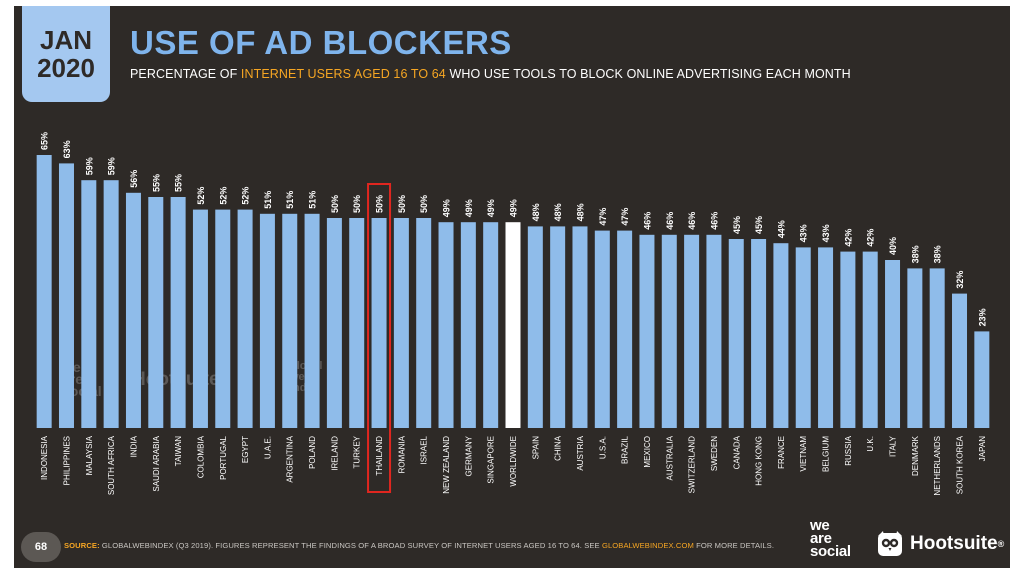 This screenshot has height=576, width=1024. Describe the element at coordinates (200, 456) in the screenshot. I see `category-label-colombia: COLOMBIA` at that location.